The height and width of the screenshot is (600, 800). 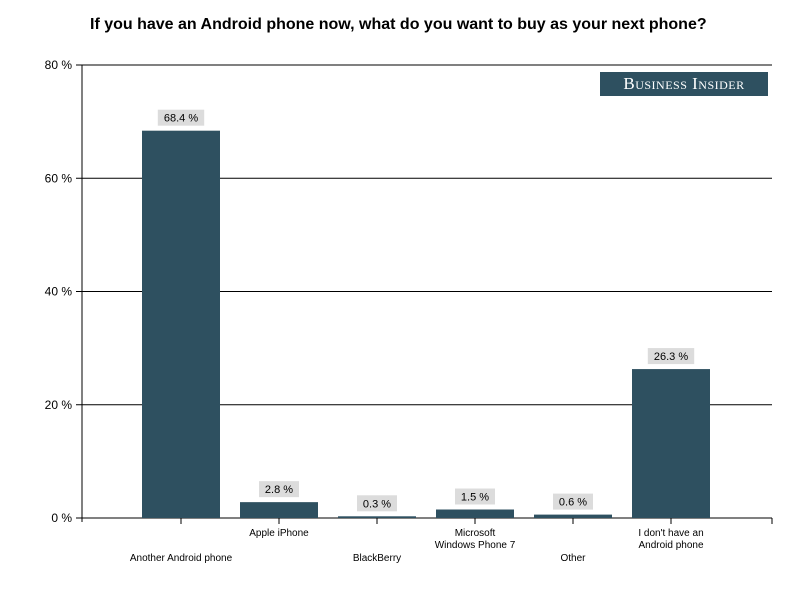 I want to click on x-tick-label: Android phone, so click(x=670, y=545).